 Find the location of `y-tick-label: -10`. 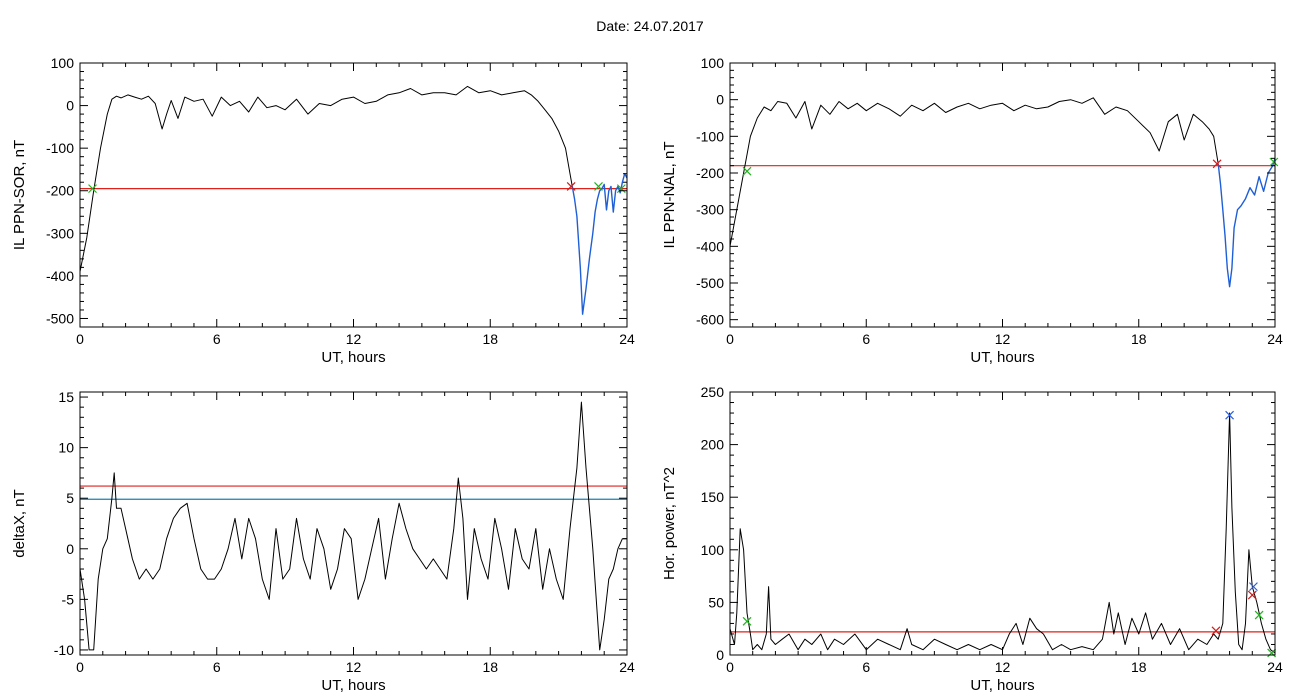

y-tick-label: -10 is located at coordinates (64, 650).